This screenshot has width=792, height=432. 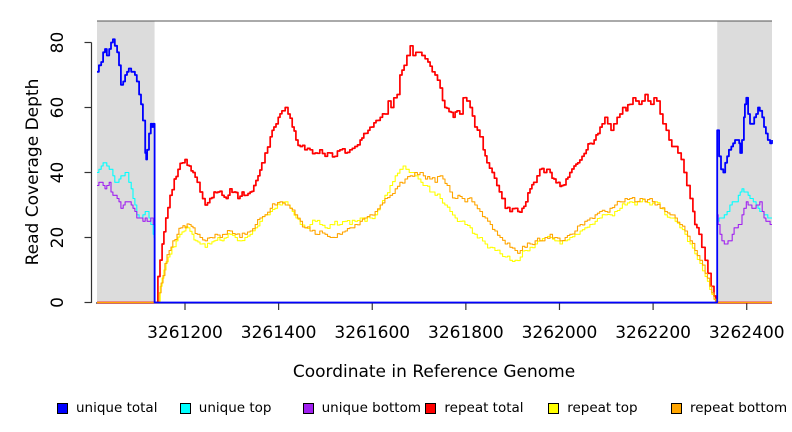 What do you see at coordinates (602, 408) in the screenshot?
I see `legend-label: repeat top` at bounding box center [602, 408].